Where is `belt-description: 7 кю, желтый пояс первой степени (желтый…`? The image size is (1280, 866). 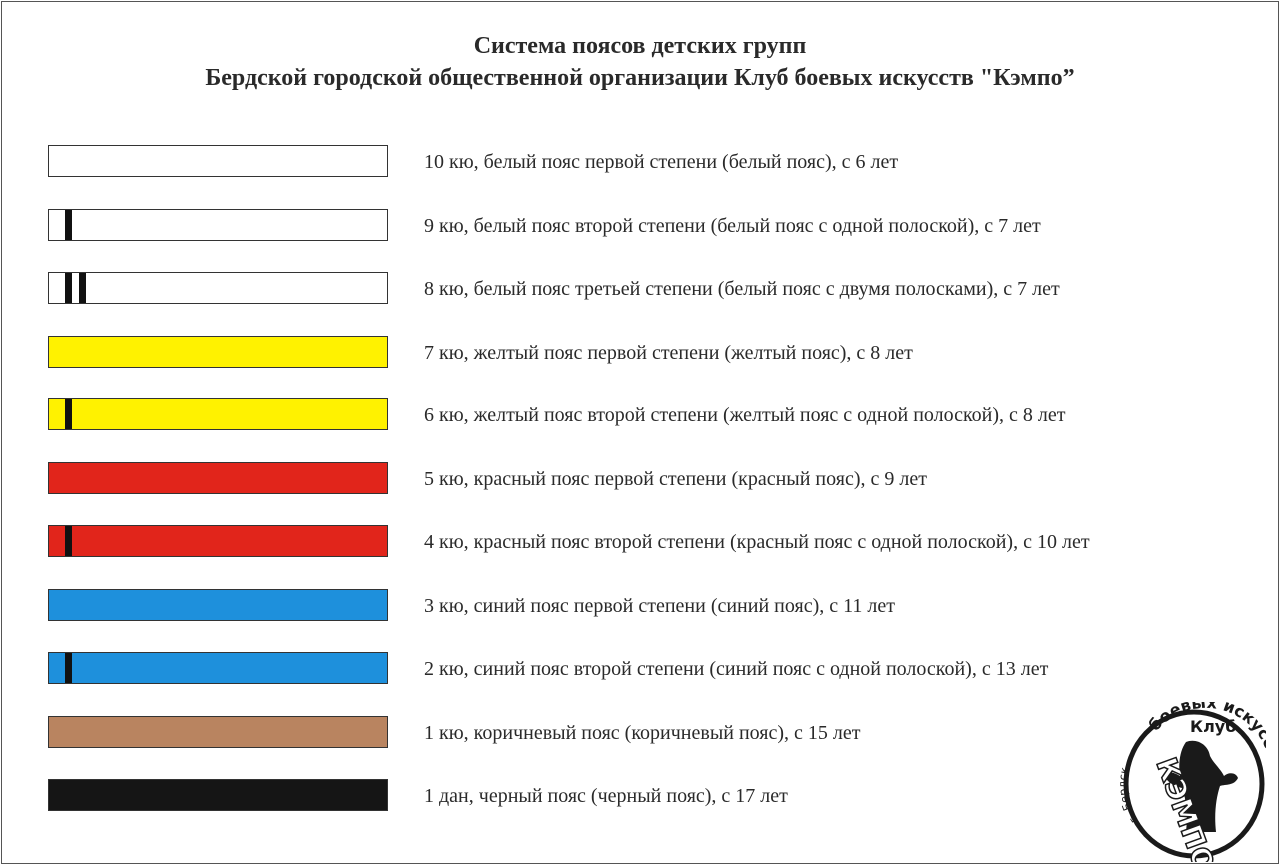 belt-description: 7 кю, желтый пояс первой степени (желтый… is located at coordinates (668, 353).